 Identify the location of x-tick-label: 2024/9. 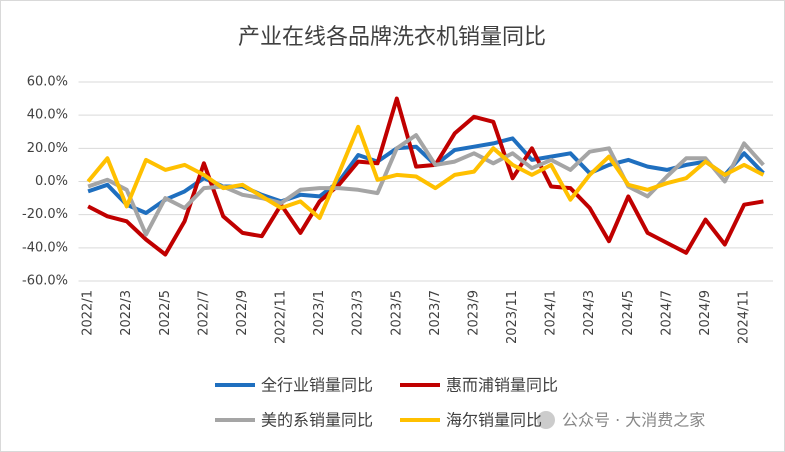
(705, 313).